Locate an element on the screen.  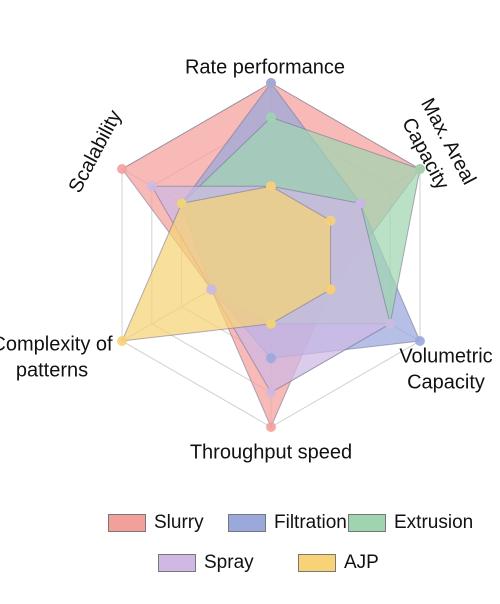
axis-label-line: Rate performance is located at coordinates (265, 67).